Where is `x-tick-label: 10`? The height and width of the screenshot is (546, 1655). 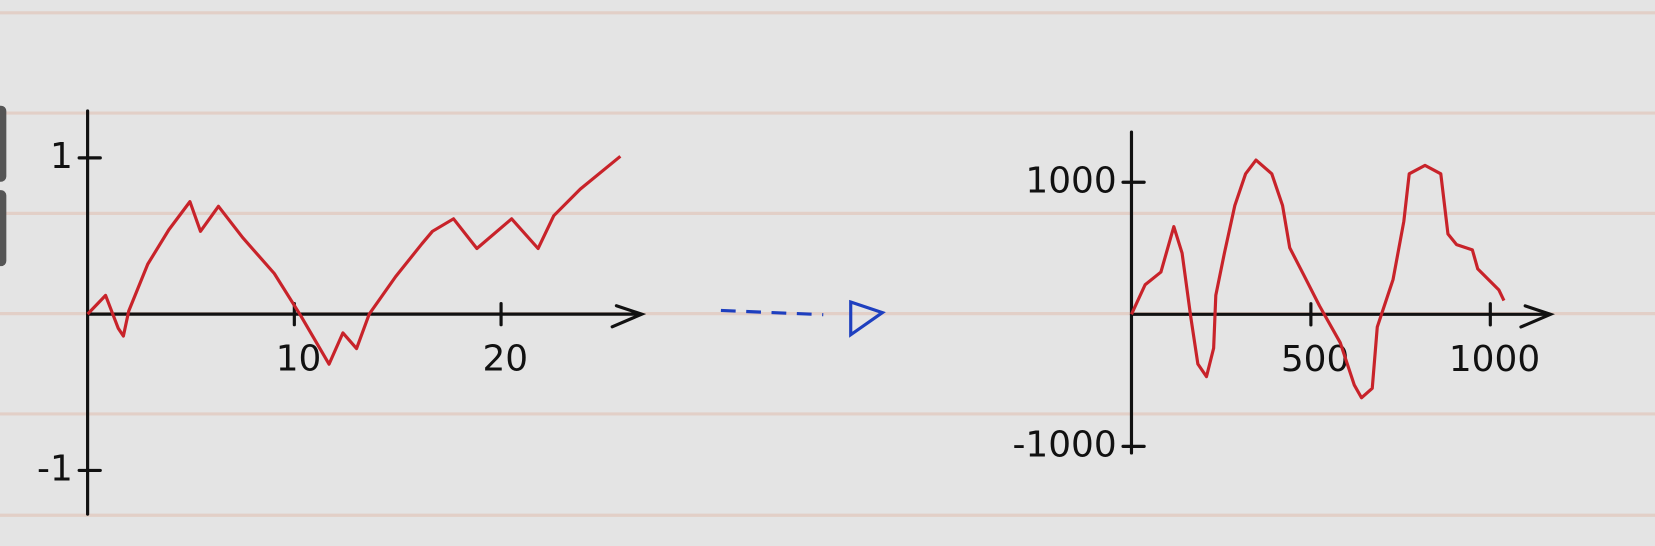
x-tick-label: 10 is located at coordinates (299, 359).